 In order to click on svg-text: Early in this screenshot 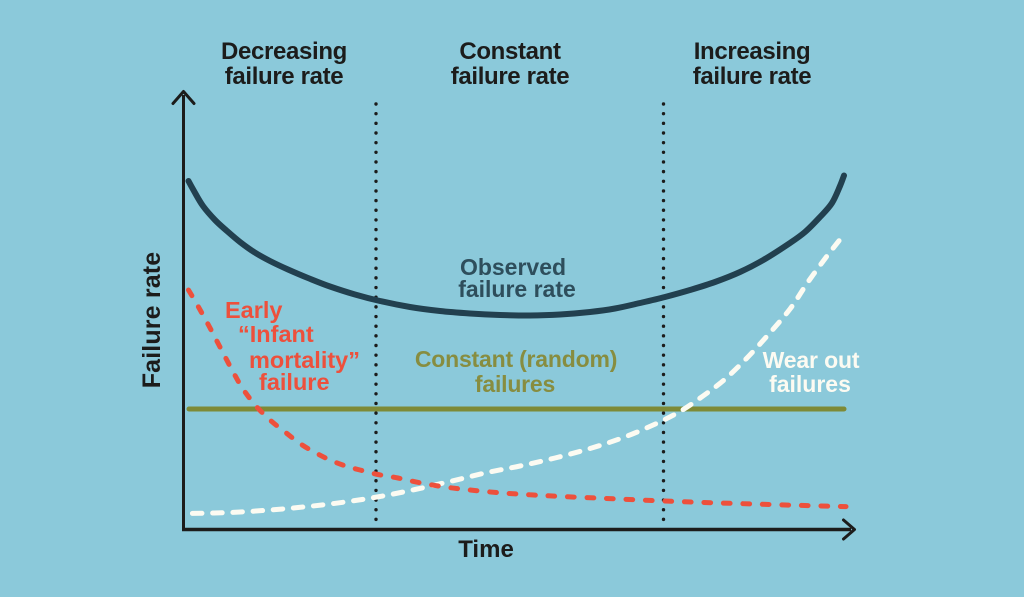, I will do `click(254, 310)`.